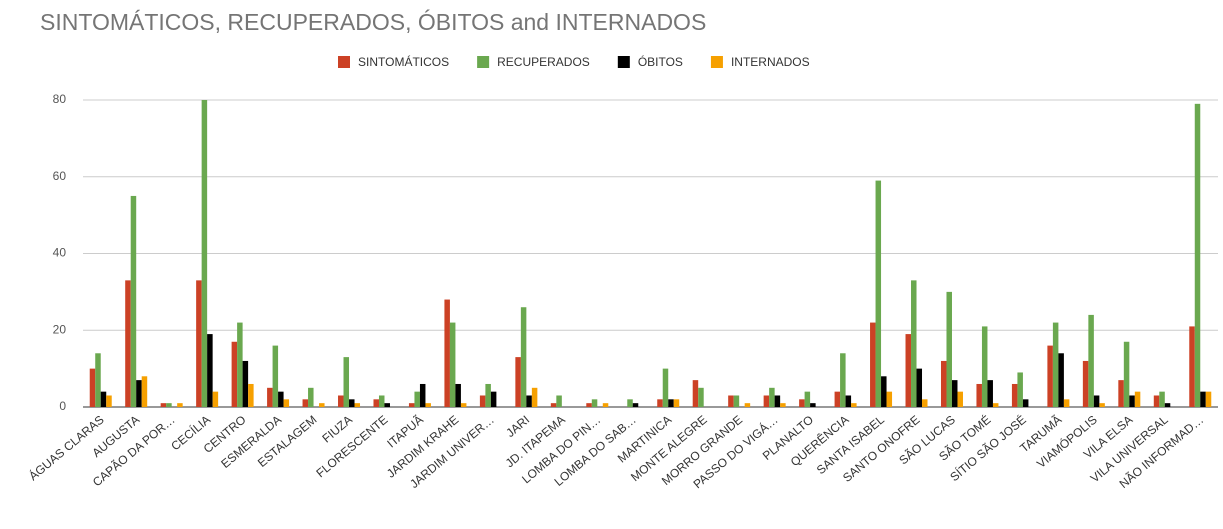 The image size is (1223, 529). What do you see at coordinates (62, 406) in the screenshot?
I see `y-tick-label: 0` at bounding box center [62, 406].